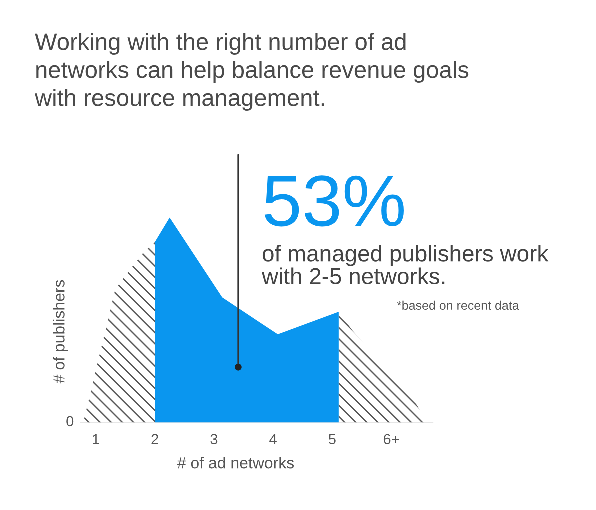 This screenshot has height=510, width=596. I want to click on text: 0, so click(70, 421).